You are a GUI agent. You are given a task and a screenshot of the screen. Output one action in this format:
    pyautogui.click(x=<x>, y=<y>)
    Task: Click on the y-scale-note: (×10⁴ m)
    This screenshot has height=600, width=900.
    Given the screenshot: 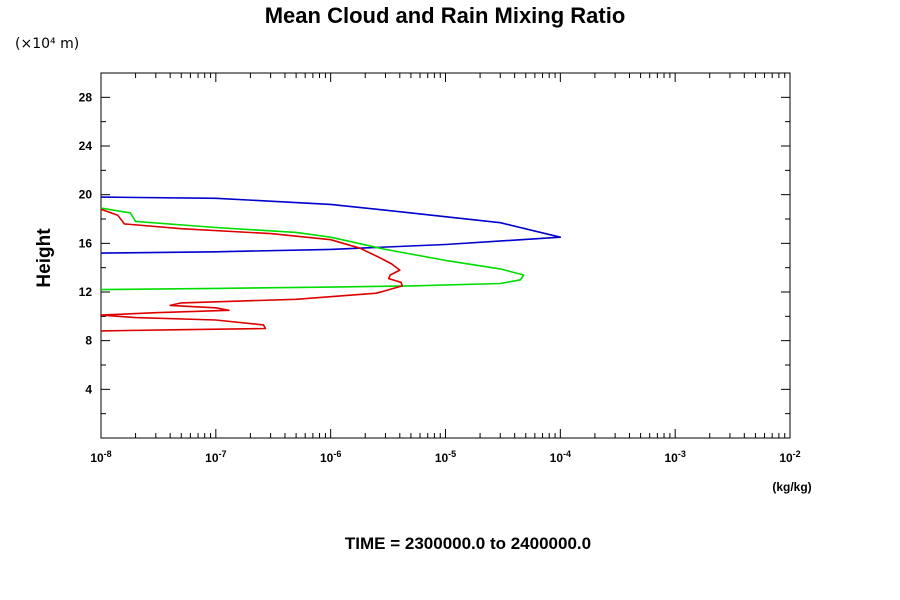 What is the action you would take?
    pyautogui.click(x=47, y=44)
    